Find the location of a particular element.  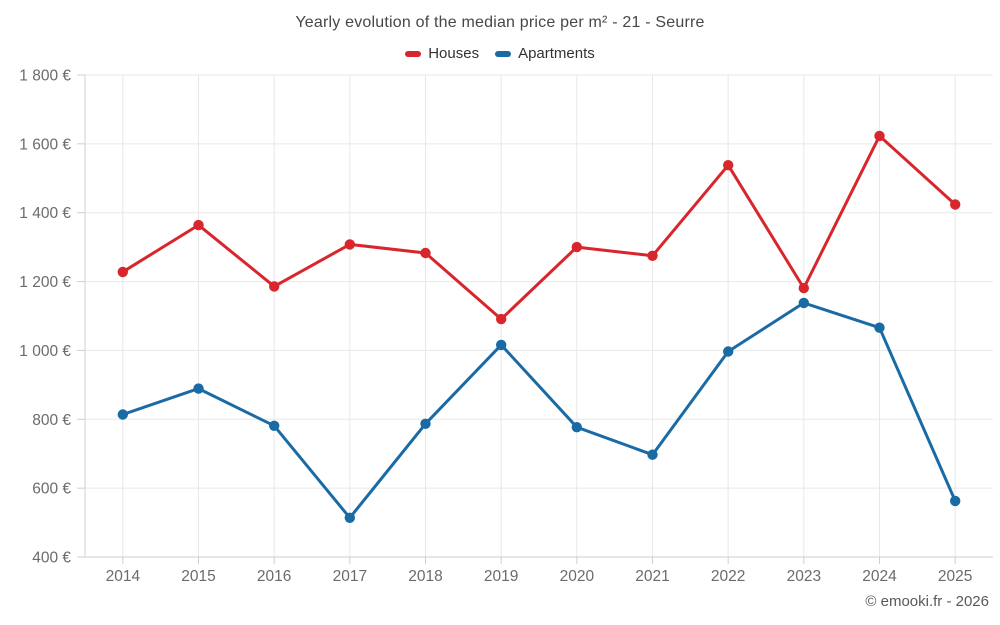

apartments-legend-swatch-icon is located at coordinates (503, 53).